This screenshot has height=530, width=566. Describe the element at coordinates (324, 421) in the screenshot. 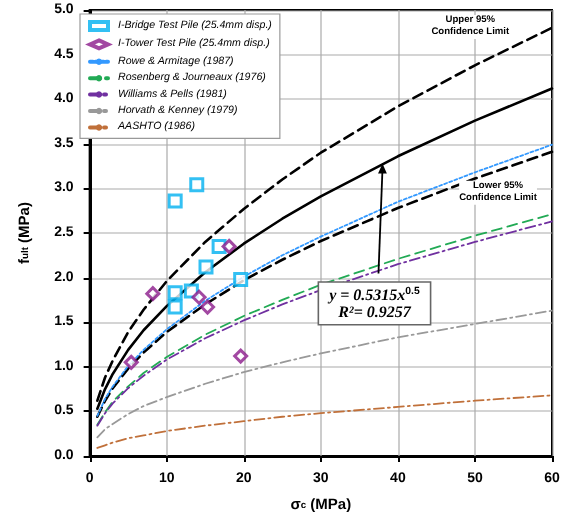

I see `line-series` at that location.